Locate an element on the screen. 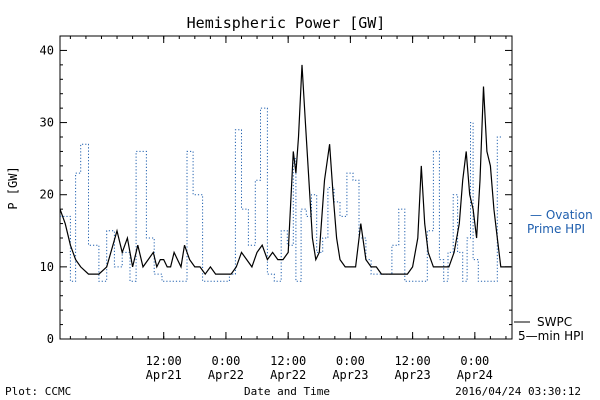 This screenshot has width=600, height=400. plot-timestamp: 2016/04/24 03:30:12 is located at coordinates (518, 391).